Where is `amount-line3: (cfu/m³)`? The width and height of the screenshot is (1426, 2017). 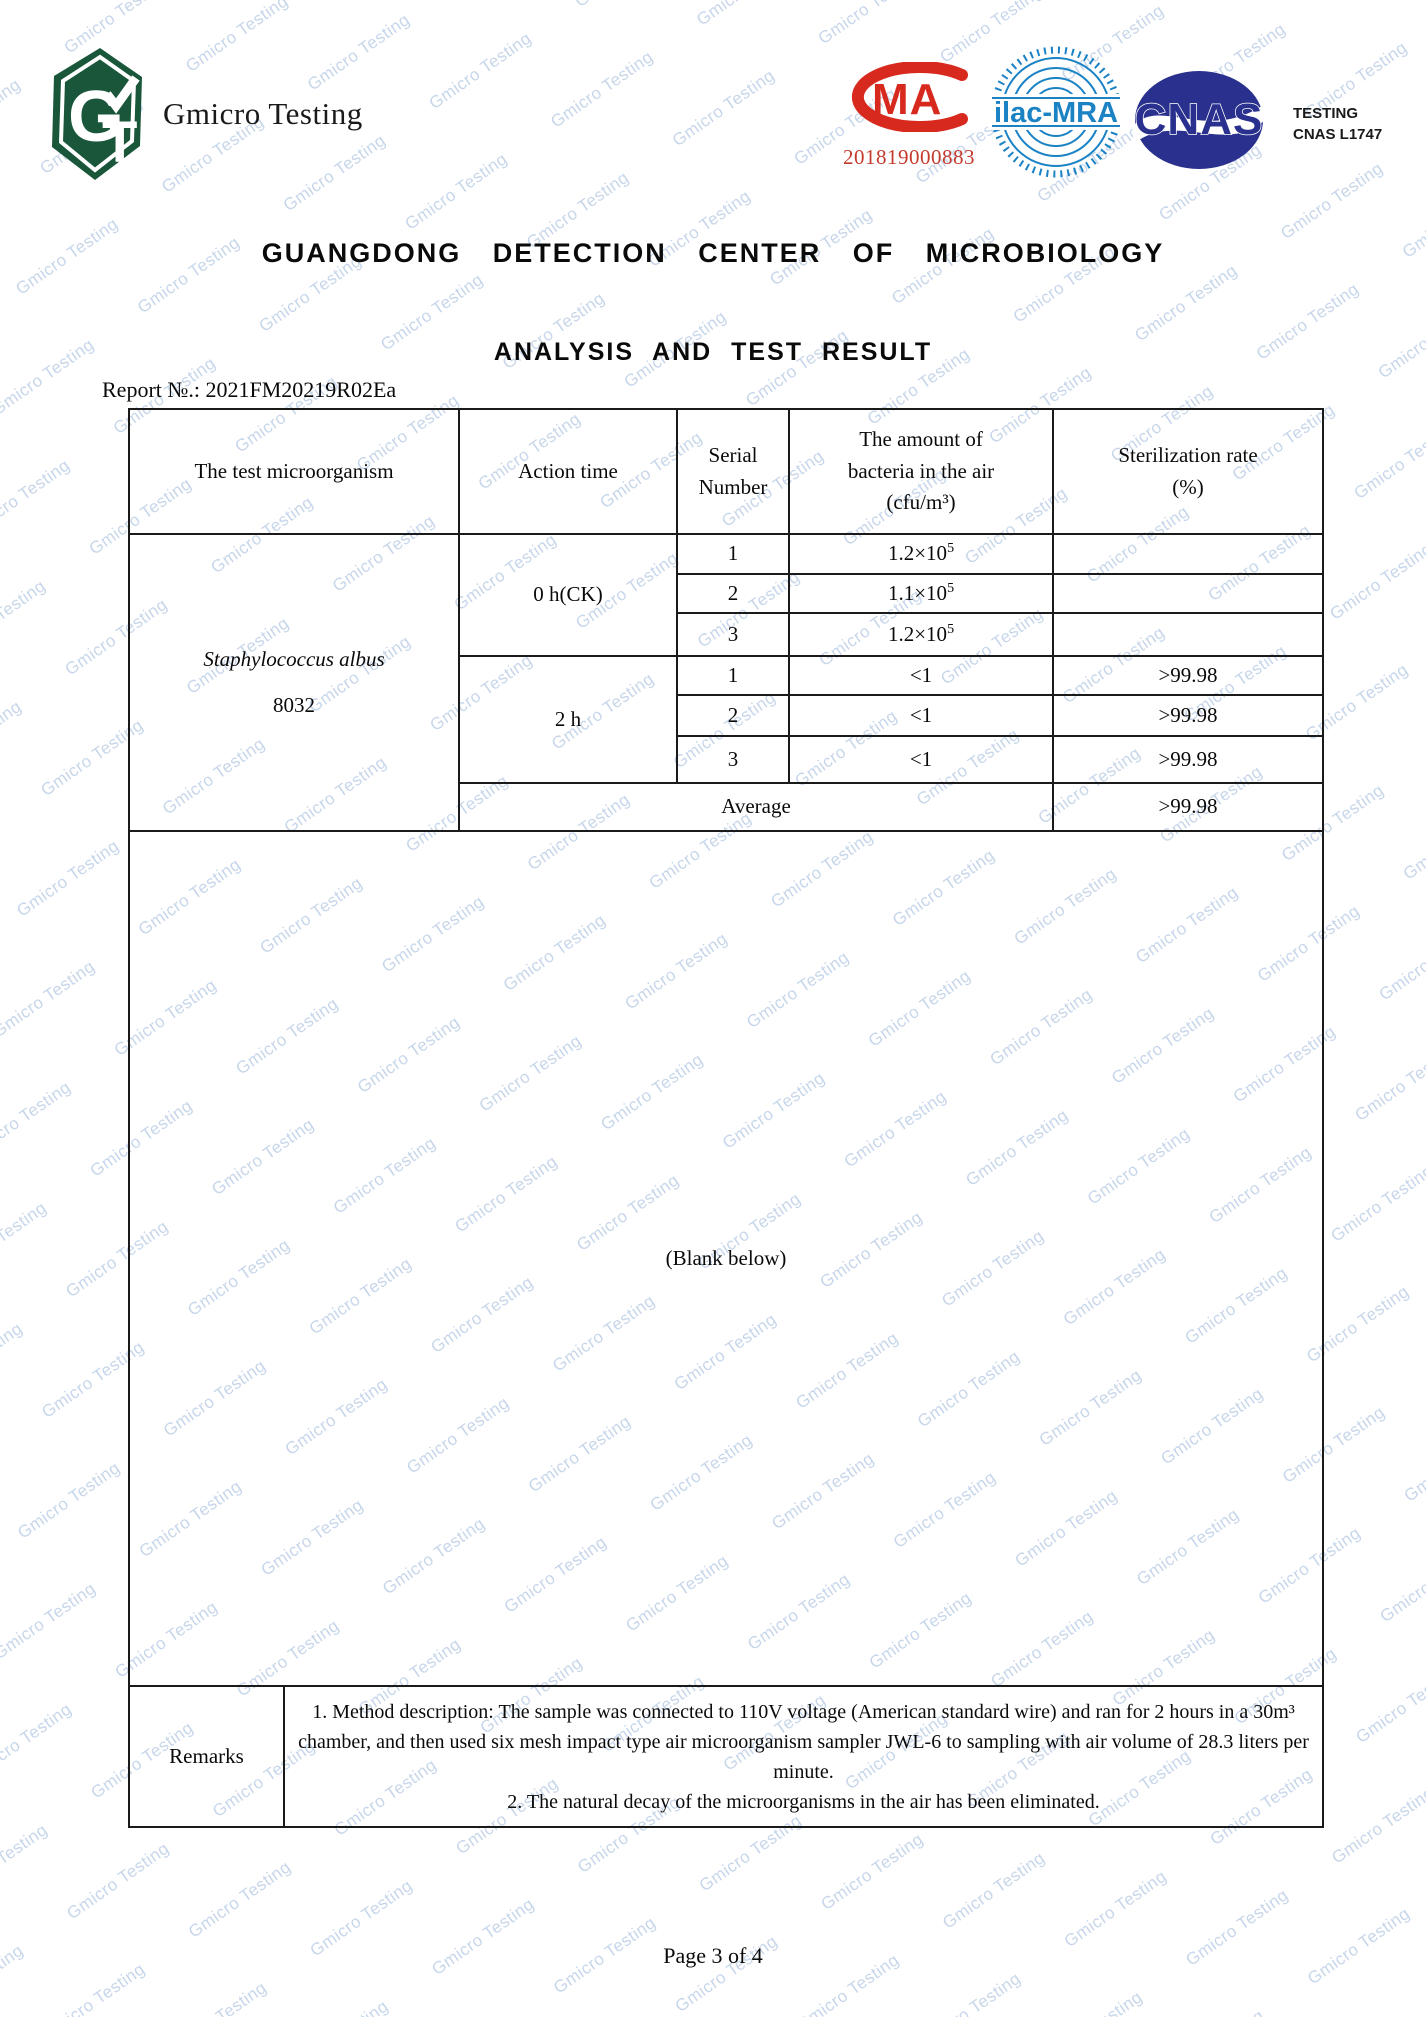 amount-line3: (cfu/m³) is located at coordinates (921, 502).